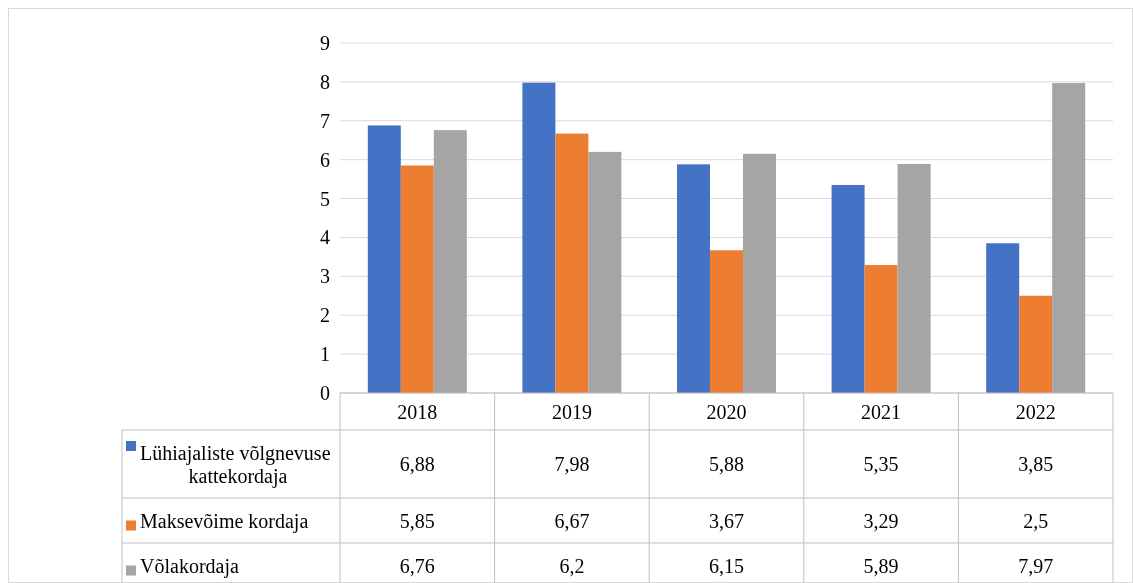 This screenshot has height=583, width=1133. What do you see at coordinates (417, 464) in the screenshot?
I see `data-label: 6,88` at bounding box center [417, 464].